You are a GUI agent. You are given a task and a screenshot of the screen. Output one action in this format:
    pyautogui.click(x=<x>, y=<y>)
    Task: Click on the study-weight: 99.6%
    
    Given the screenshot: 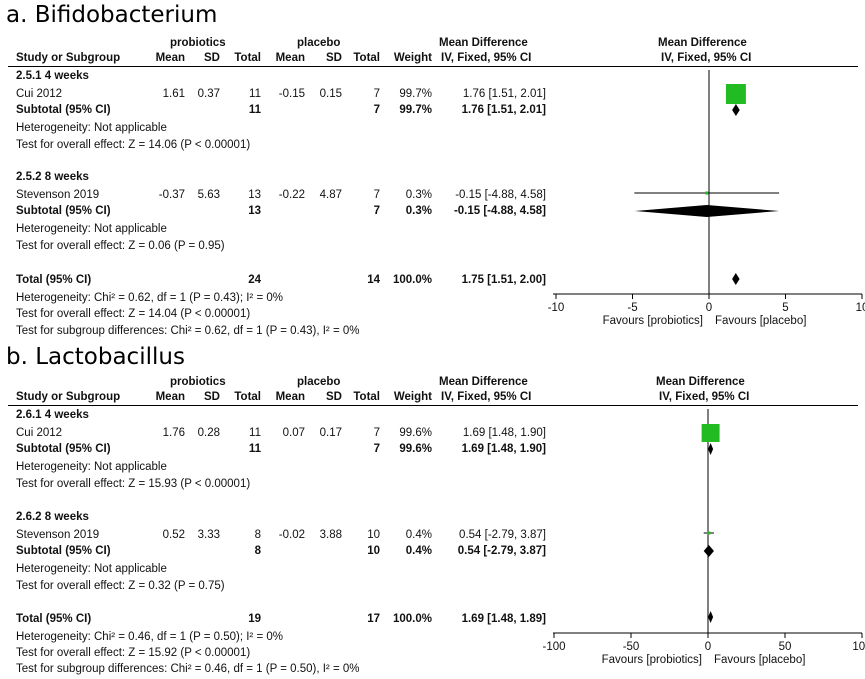 What is the action you would take?
    pyautogui.click(x=415, y=433)
    